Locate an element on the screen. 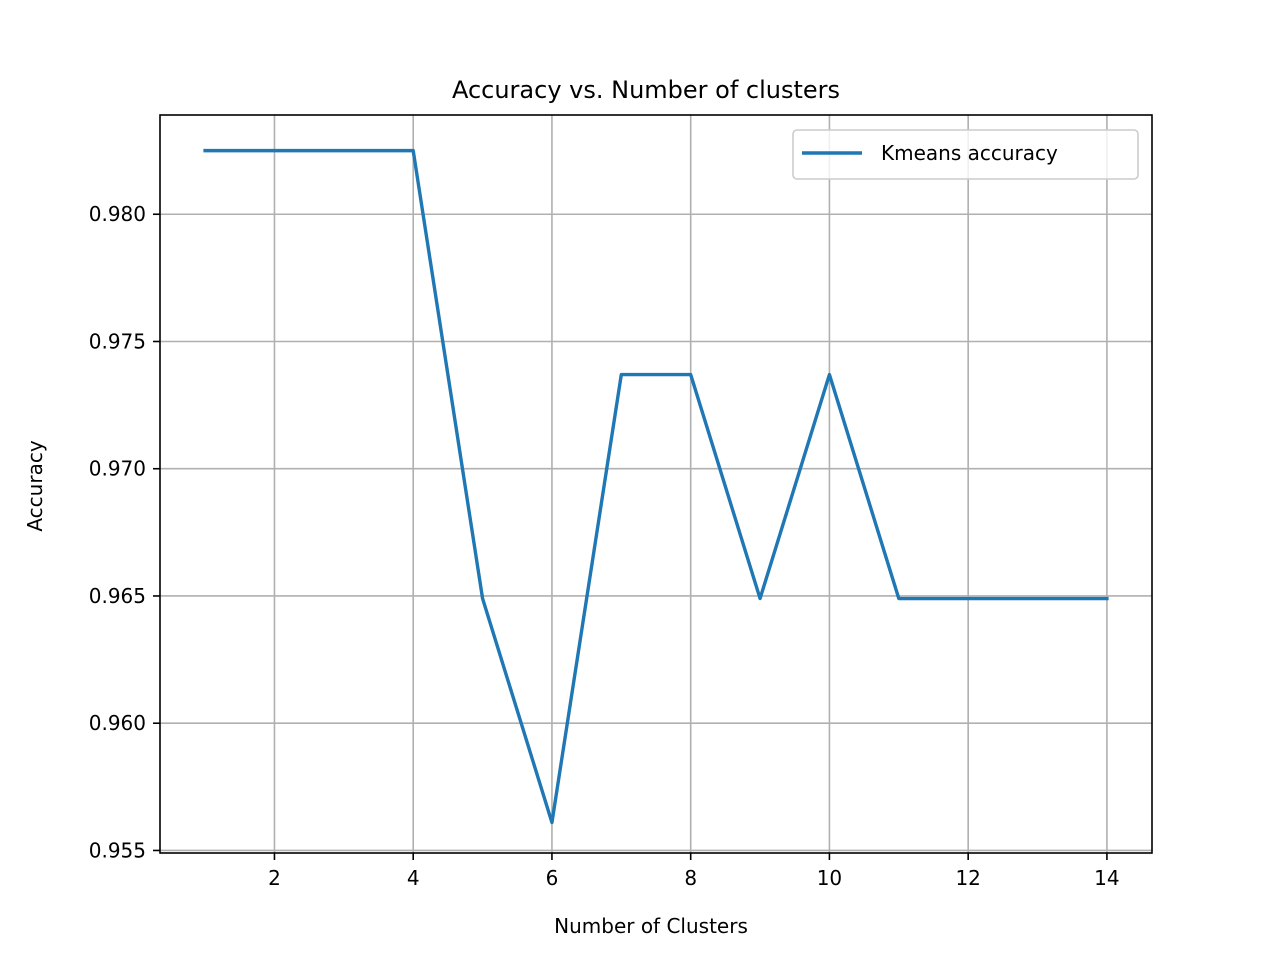 The width and height of the screenshot is (1280, 960). x-tick-label: 2 is located at coordinates (274, 878).